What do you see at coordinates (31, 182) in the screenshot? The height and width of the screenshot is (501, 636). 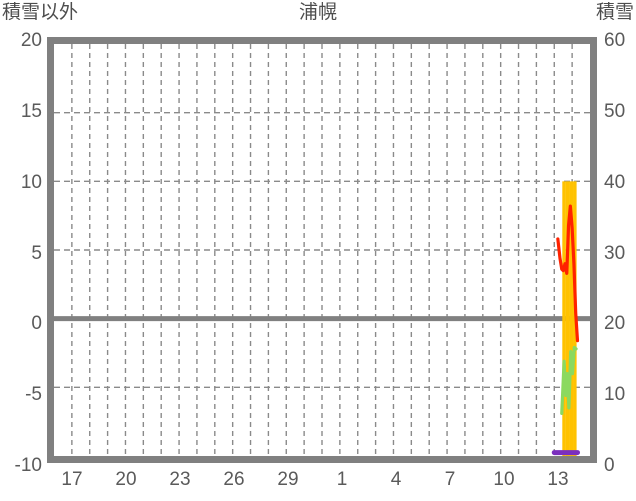 I see `y-tick-left-2: 10` at bounding box center [31, 182].